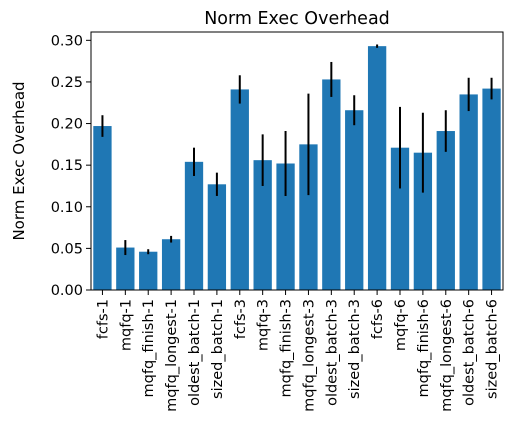 The height and width of the screenshot is (438, 523). What do you see at coordinates (103, 319) in the screenshot?
I see `x-tick-label: fcfs-1` at bounding box center [103, 319].